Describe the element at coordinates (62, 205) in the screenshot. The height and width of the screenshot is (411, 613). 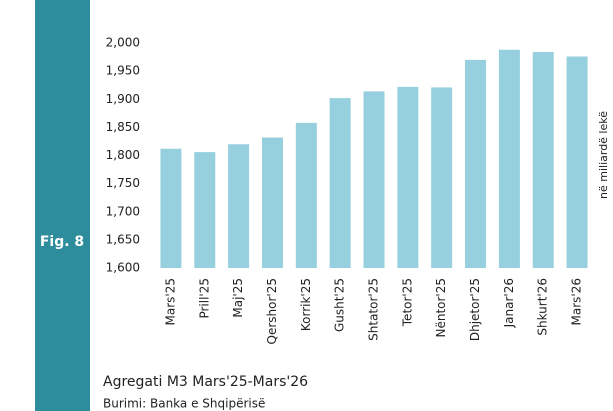
I see `fig-band` at that location.